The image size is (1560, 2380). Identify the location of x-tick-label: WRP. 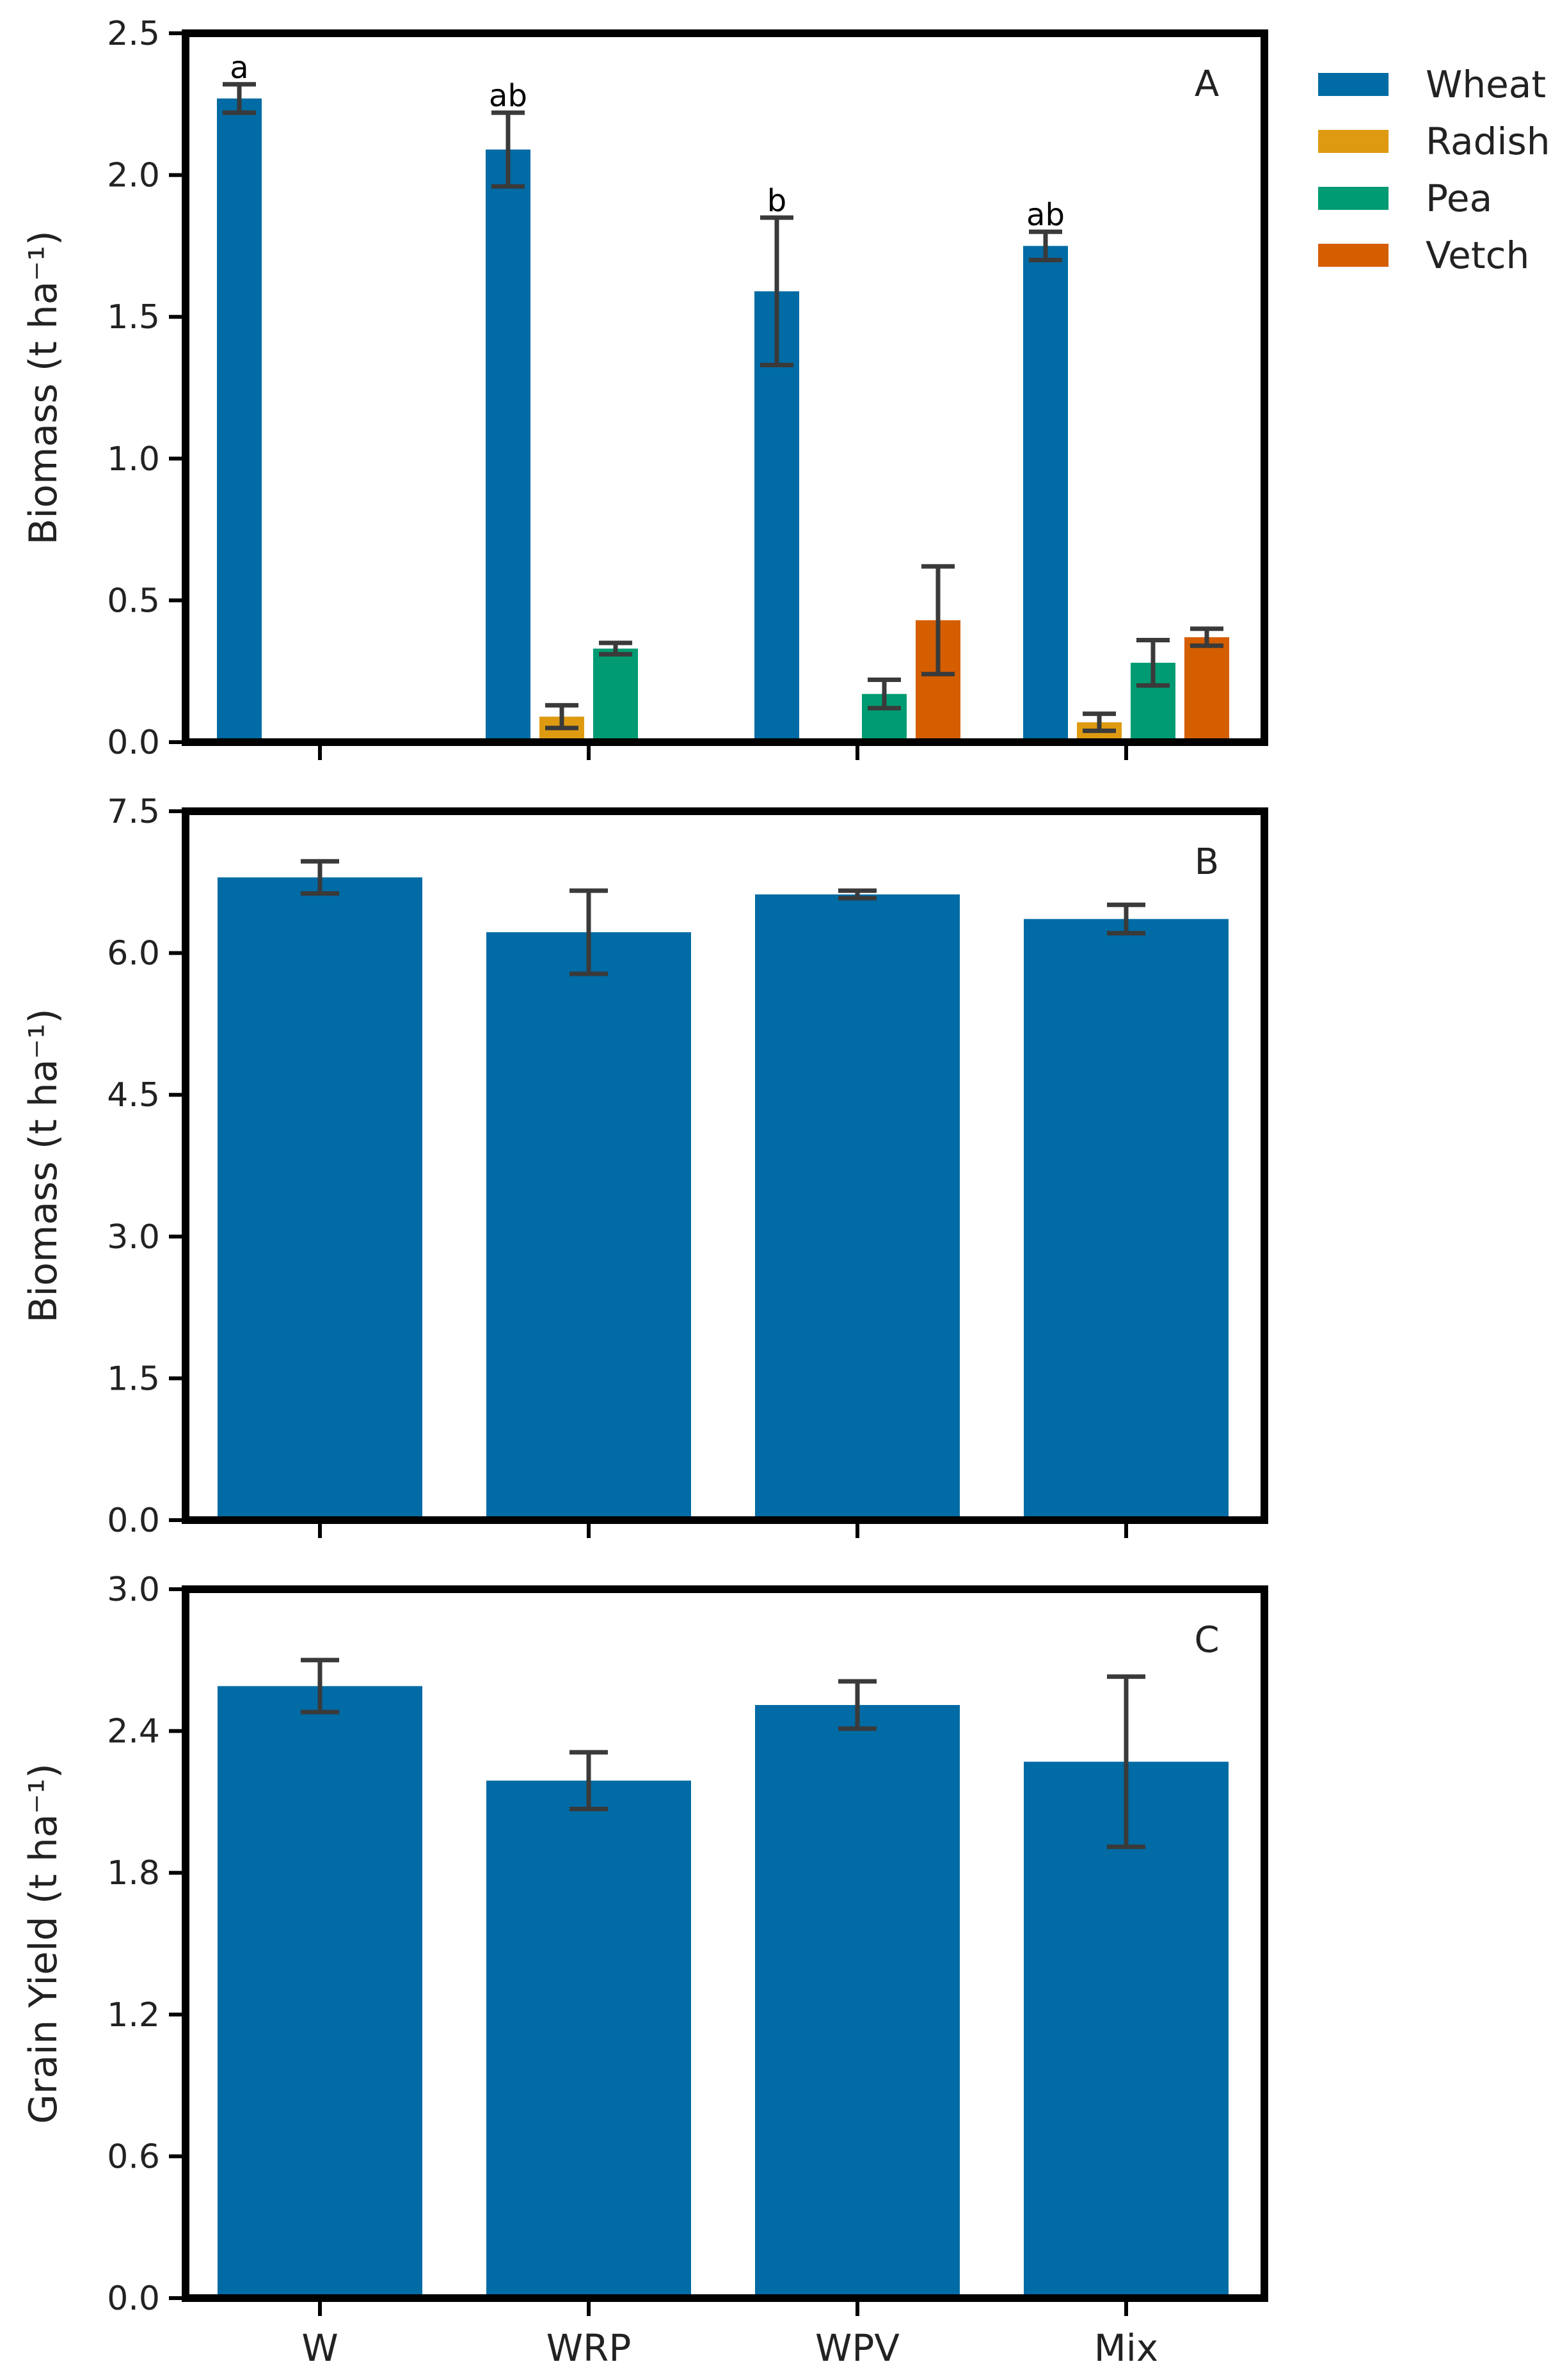
(589, 2348).